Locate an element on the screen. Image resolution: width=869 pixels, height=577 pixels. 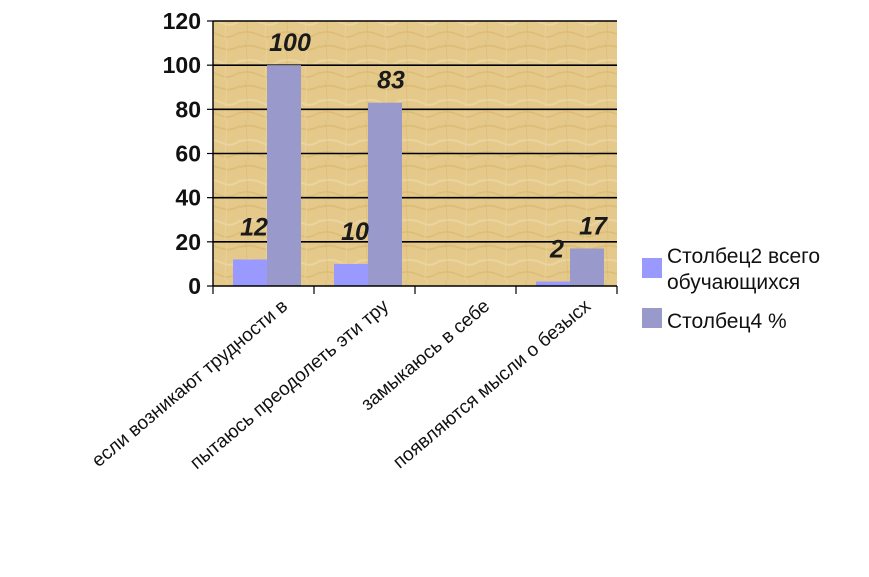
legend-label: Столбец2 всего обучающихся is located at coordinates (743, 269).